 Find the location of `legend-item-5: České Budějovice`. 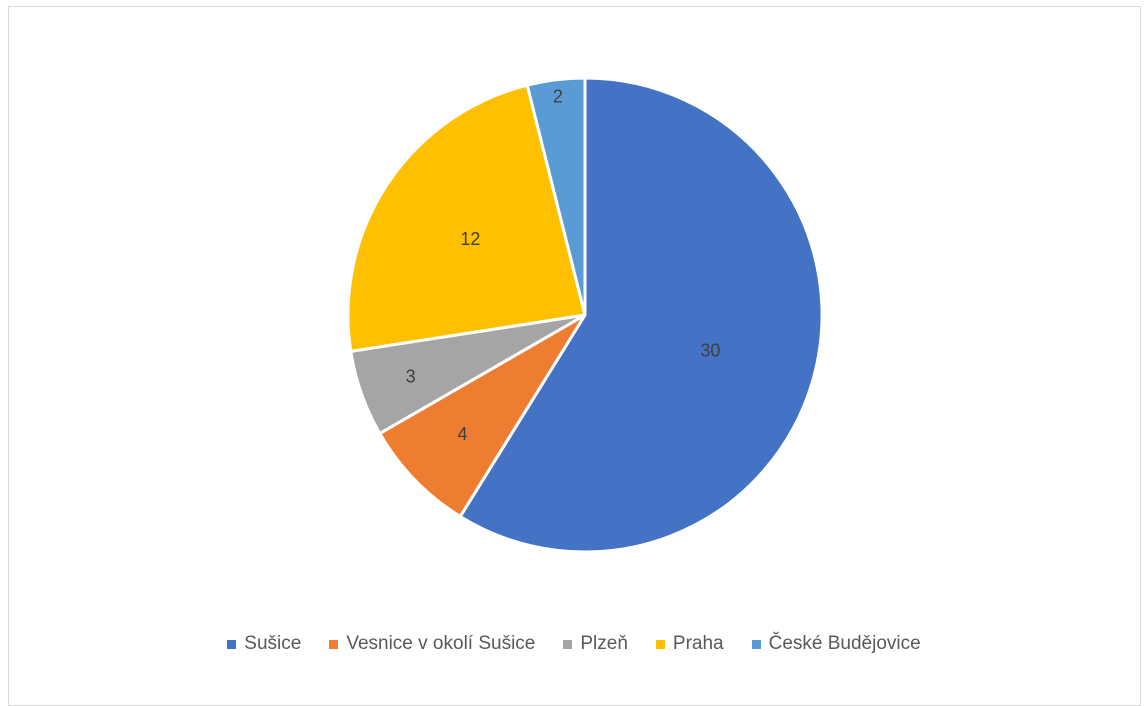

legend-item-5: České Budějovice is located at coordinates (836, 644).